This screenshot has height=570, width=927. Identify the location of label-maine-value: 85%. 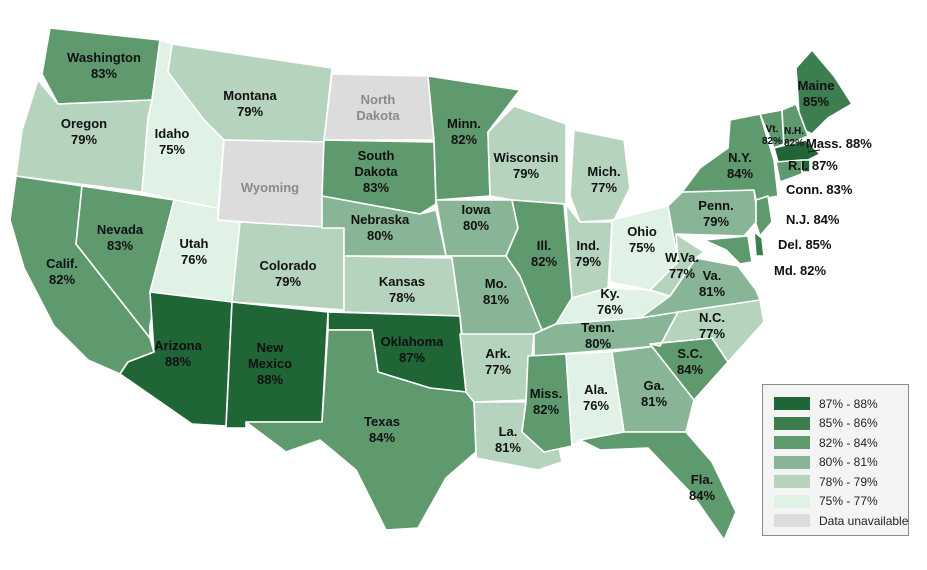
(816, 101).